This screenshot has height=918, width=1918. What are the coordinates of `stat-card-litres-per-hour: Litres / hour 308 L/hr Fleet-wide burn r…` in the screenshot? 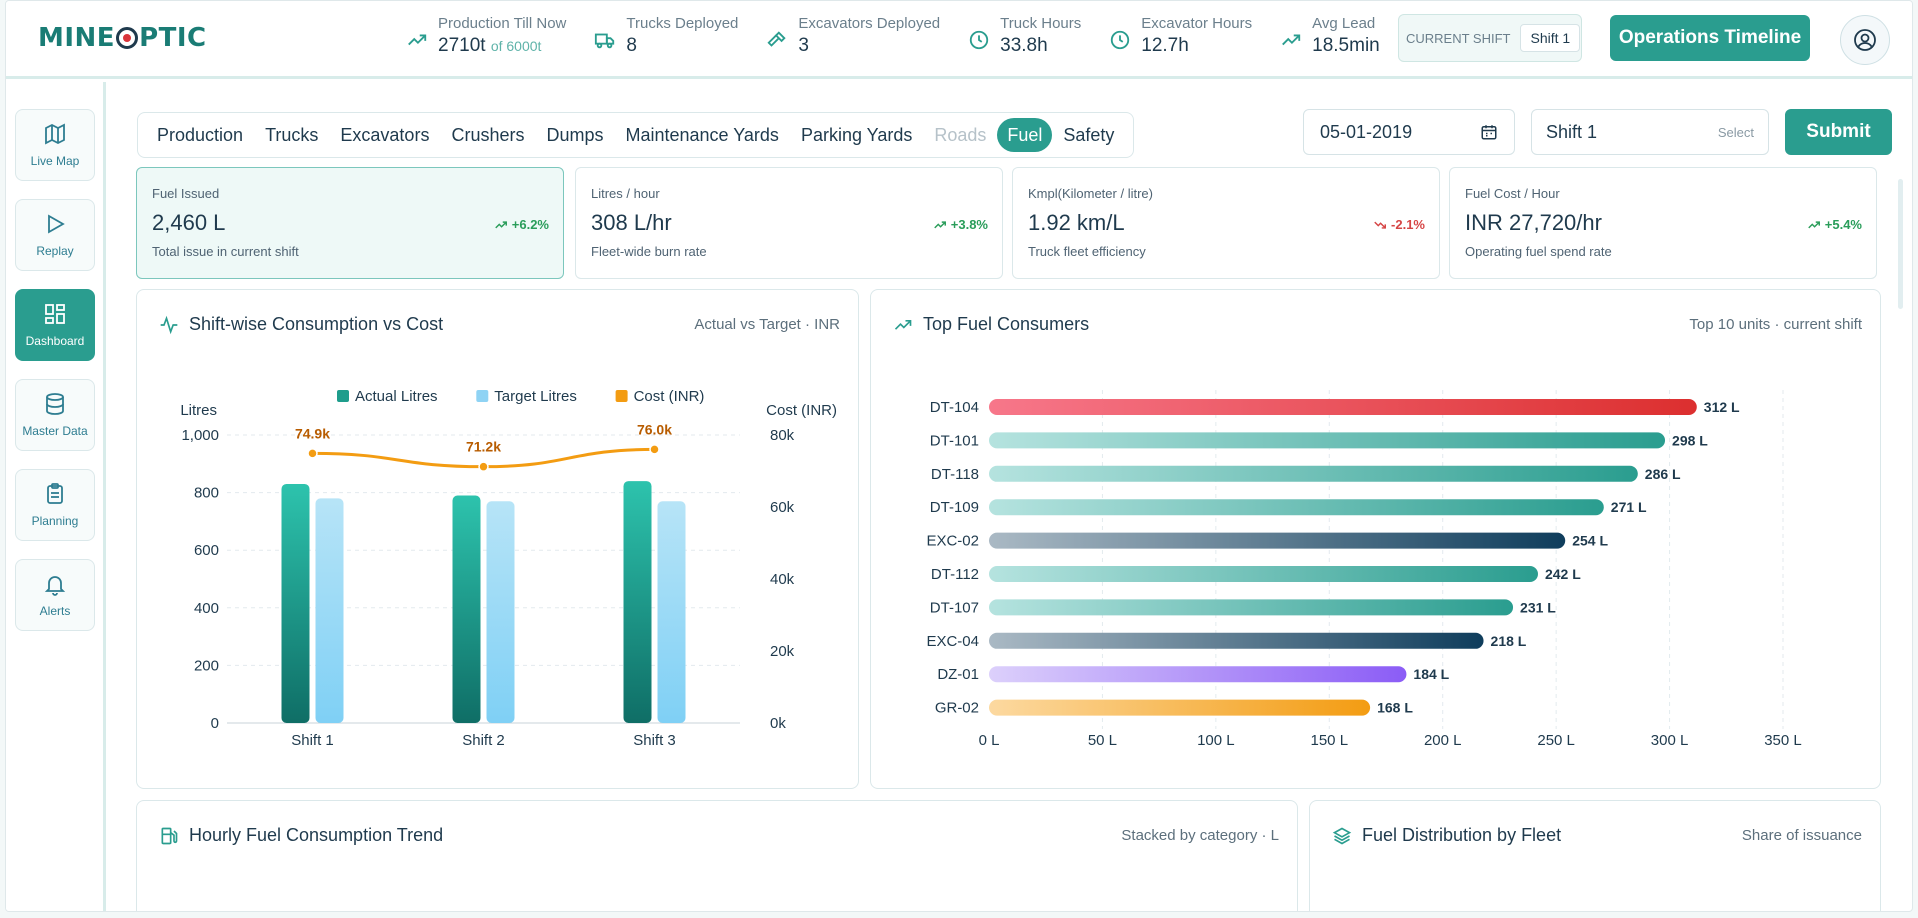 It's located at (789, 223).